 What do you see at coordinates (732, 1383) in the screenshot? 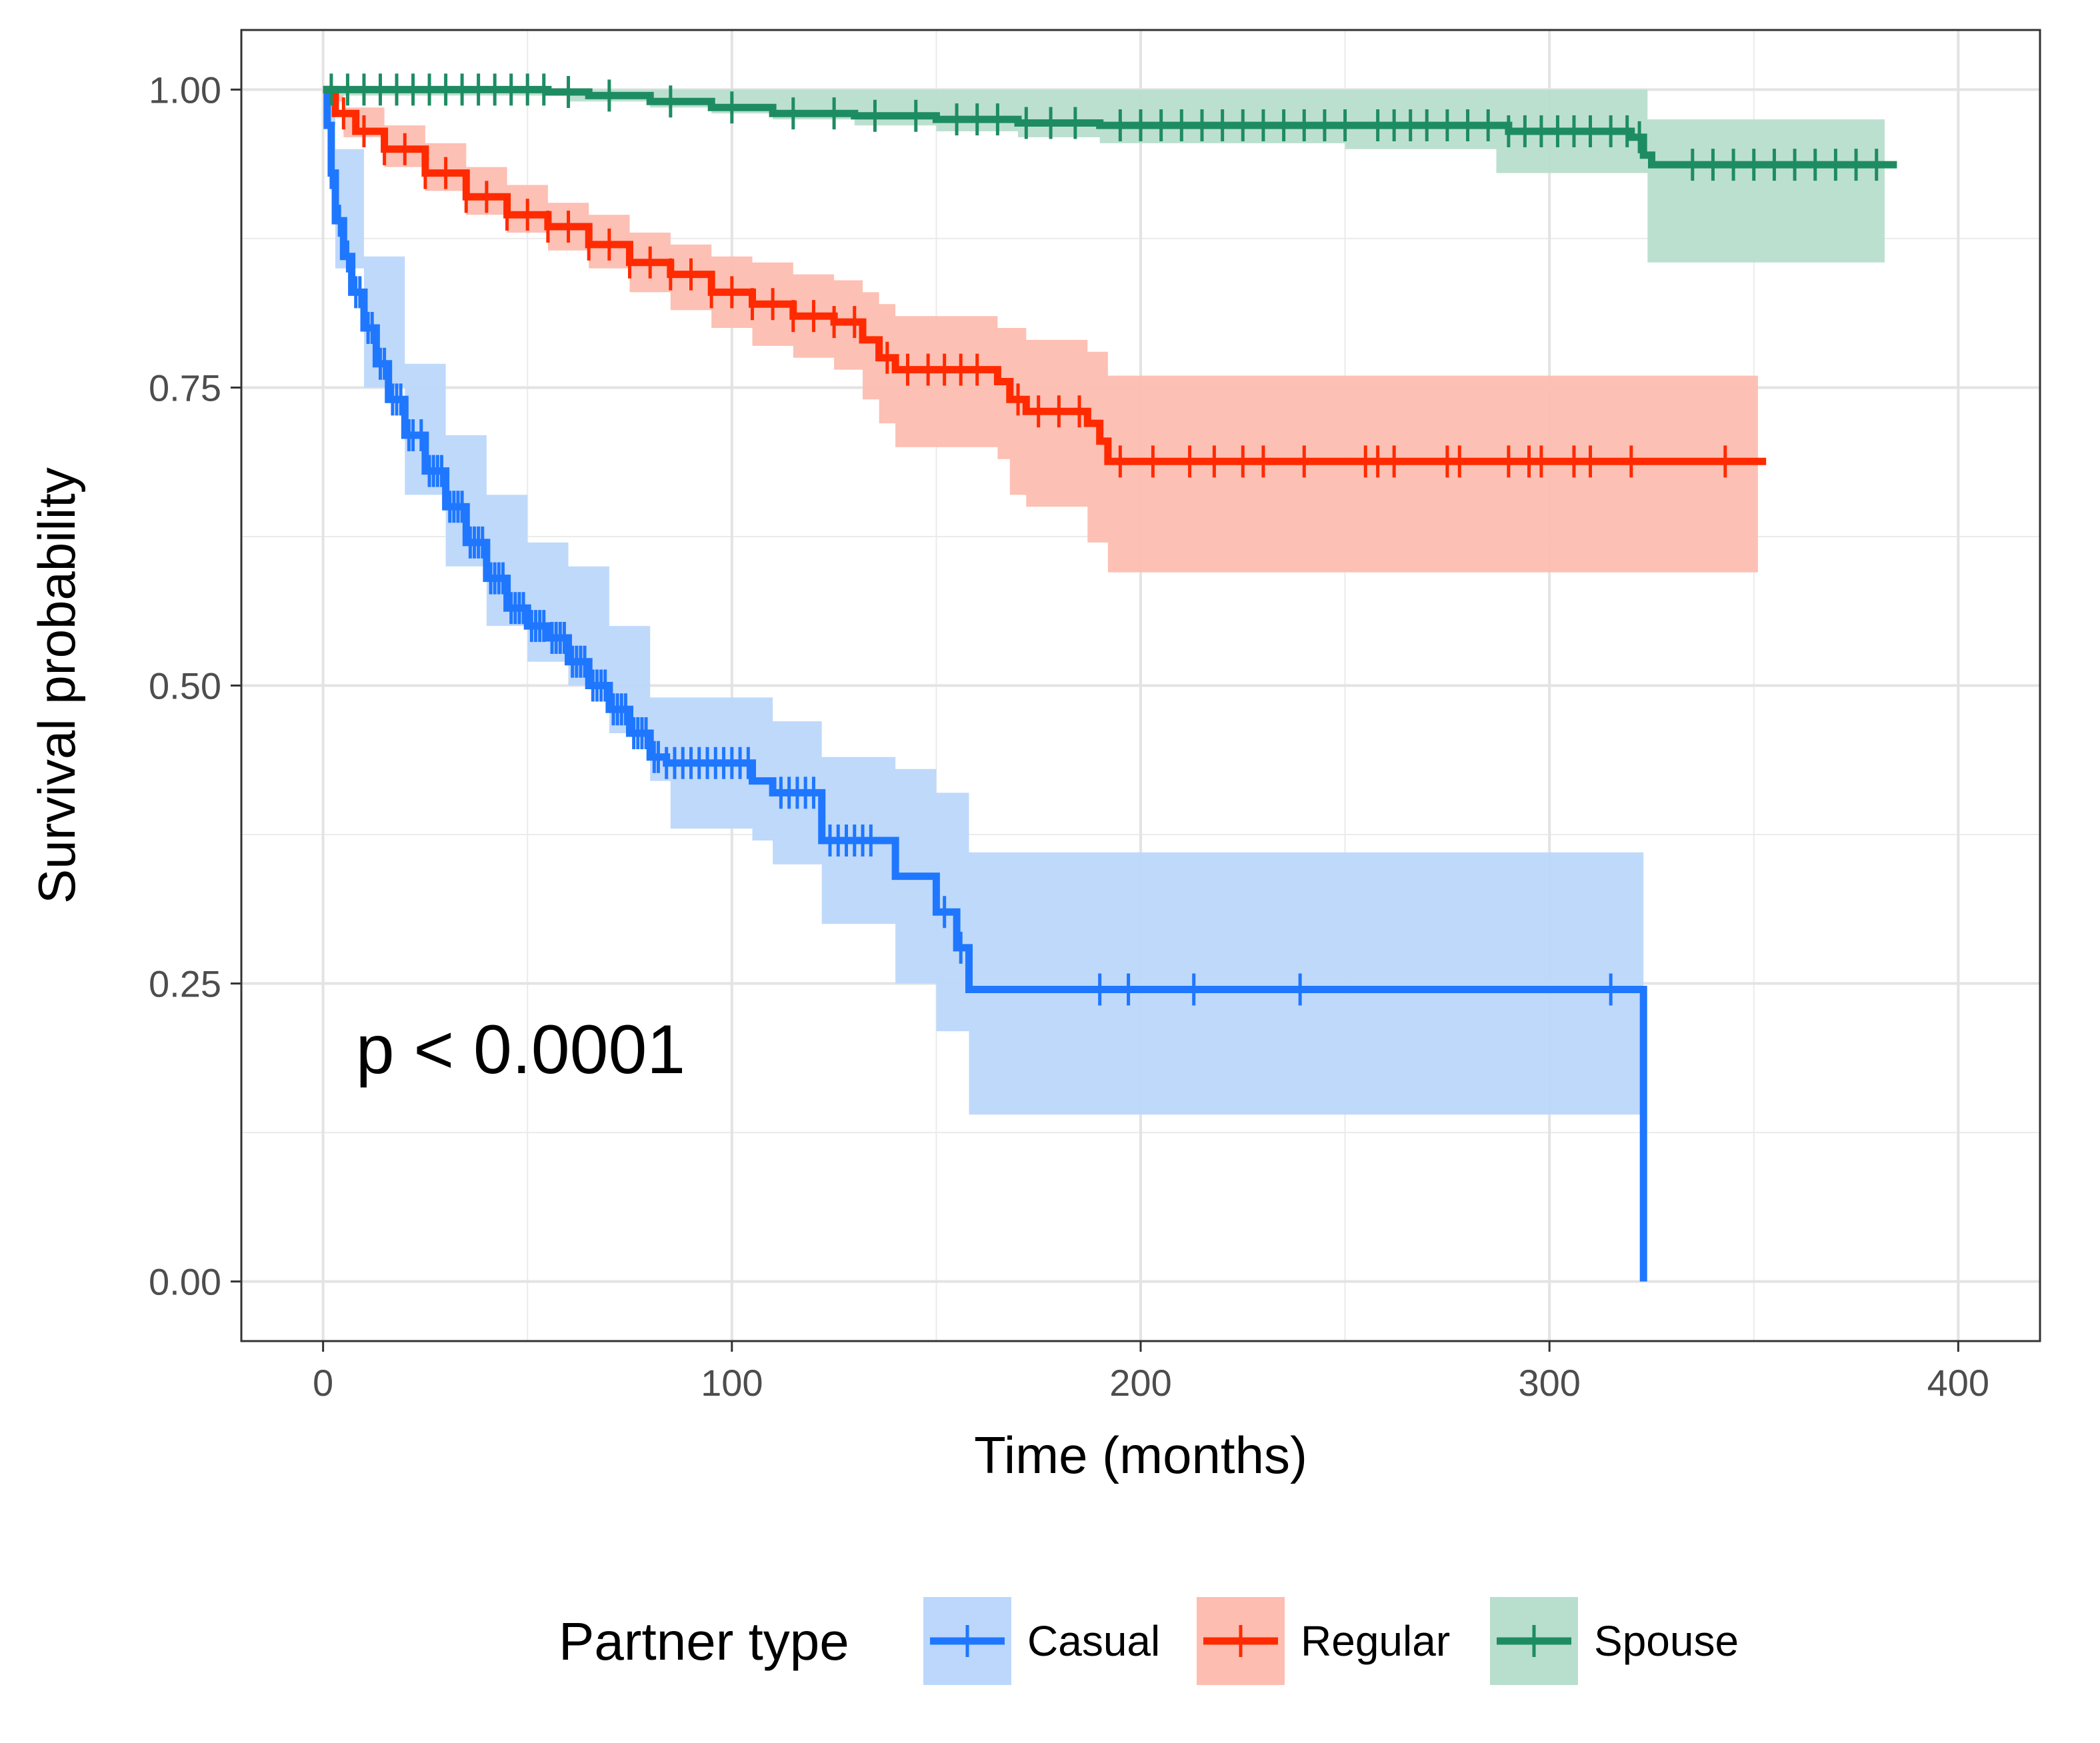
I see `x-tick-label: 100` at bounding box center [732, 1383].